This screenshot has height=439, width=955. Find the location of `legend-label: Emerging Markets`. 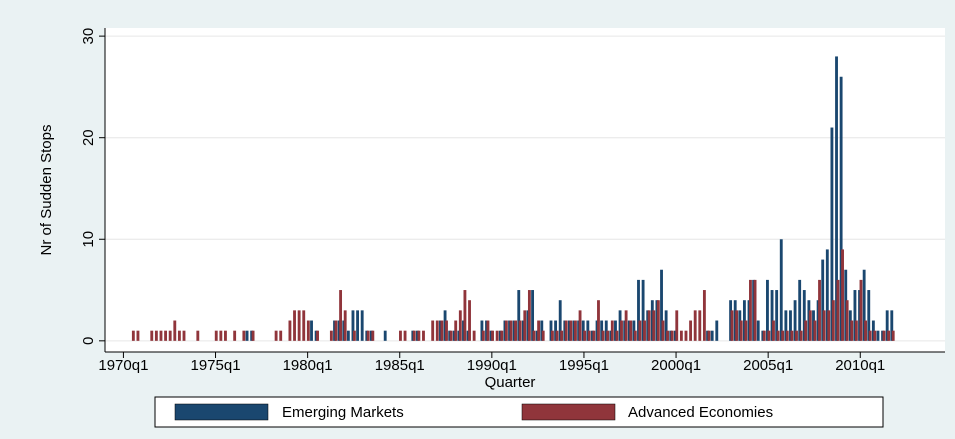

legend-label: Emerging Markets is located at coordinates (343, 412).